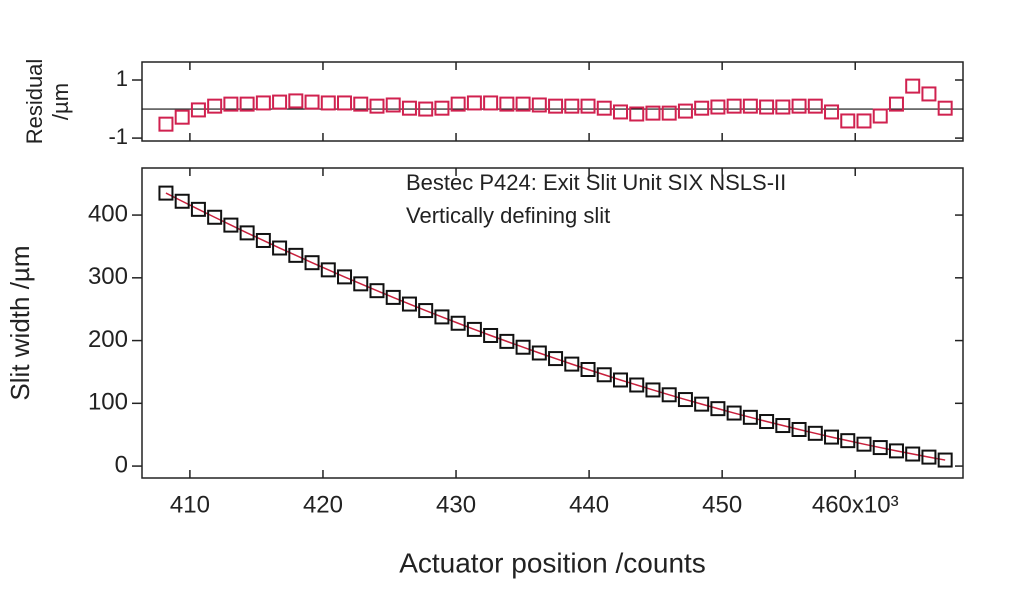  I want to click on y-tick-label: -1, so click(118, 136).